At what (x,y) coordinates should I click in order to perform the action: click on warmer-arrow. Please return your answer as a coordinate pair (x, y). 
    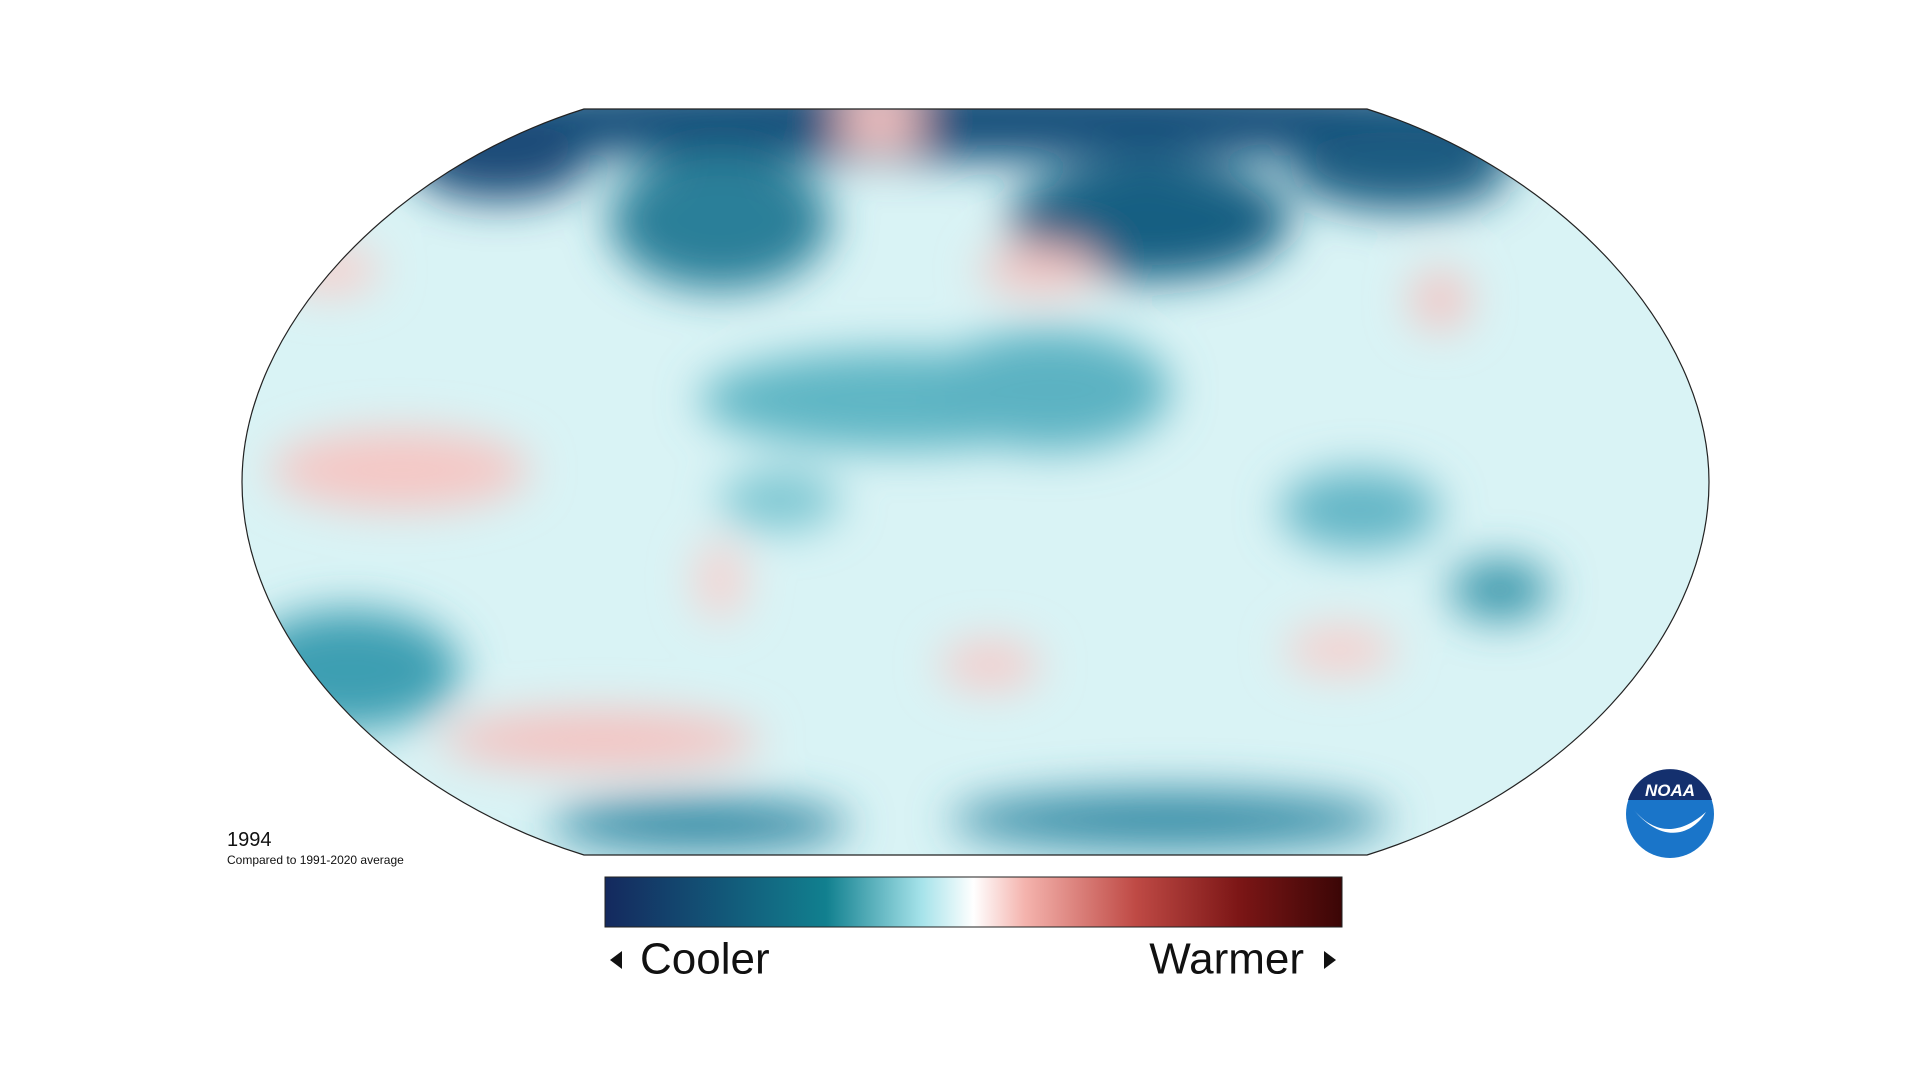
    Looking at the image, I should click on (1330, 960).